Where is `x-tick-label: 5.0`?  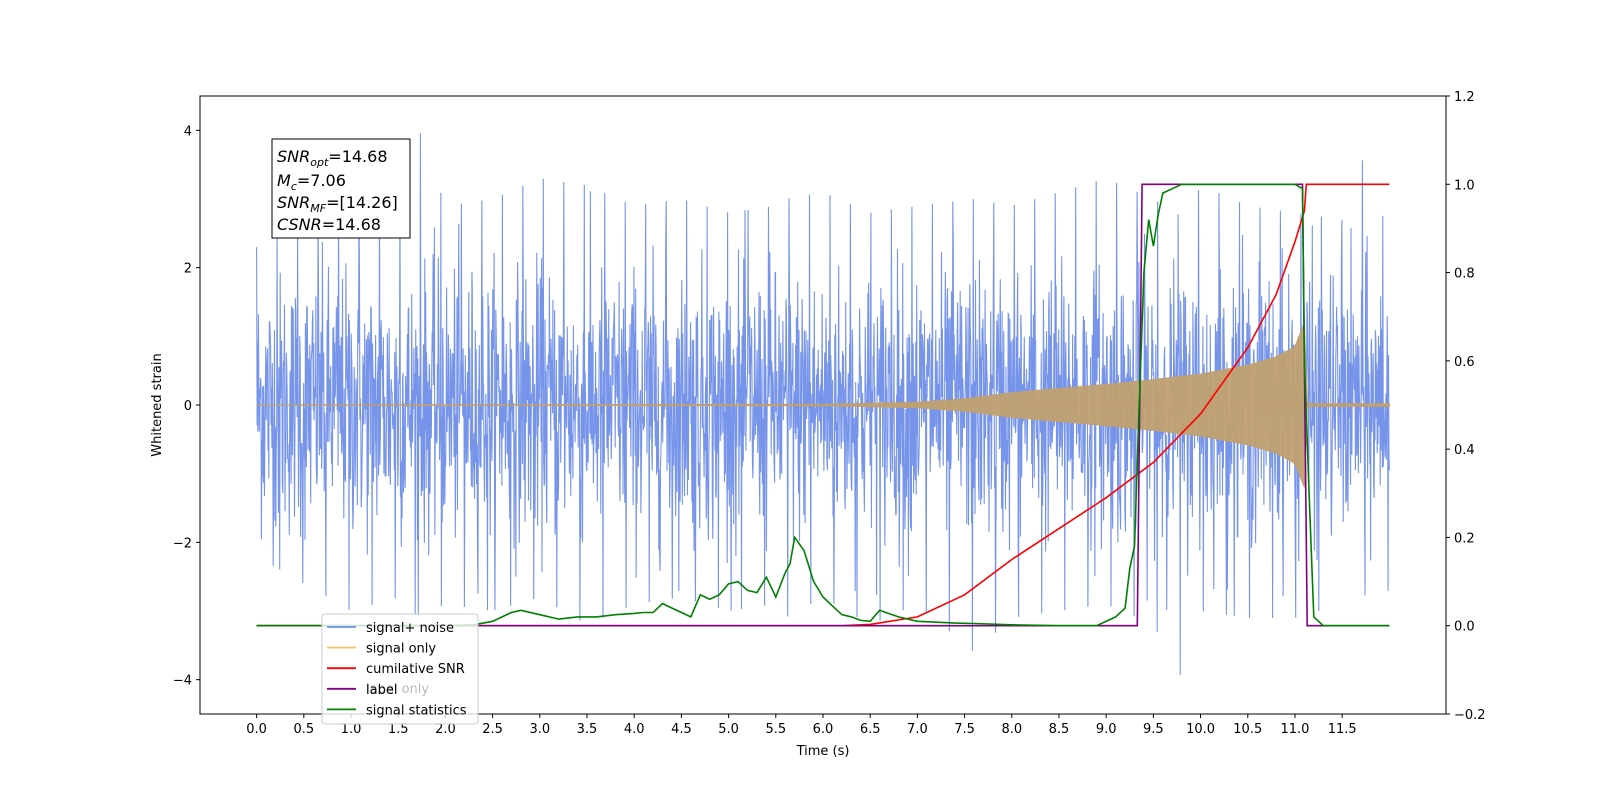 x-tick-label: 5.0 is located at coordinates (728, 729).